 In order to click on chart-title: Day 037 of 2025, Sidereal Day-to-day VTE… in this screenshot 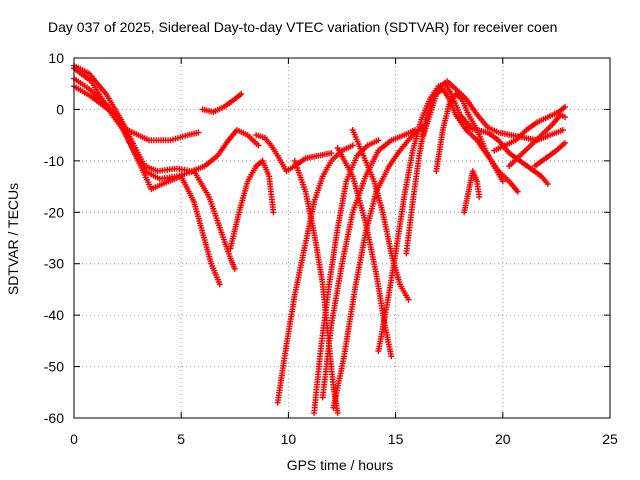, I will do `click(302, 27)`.